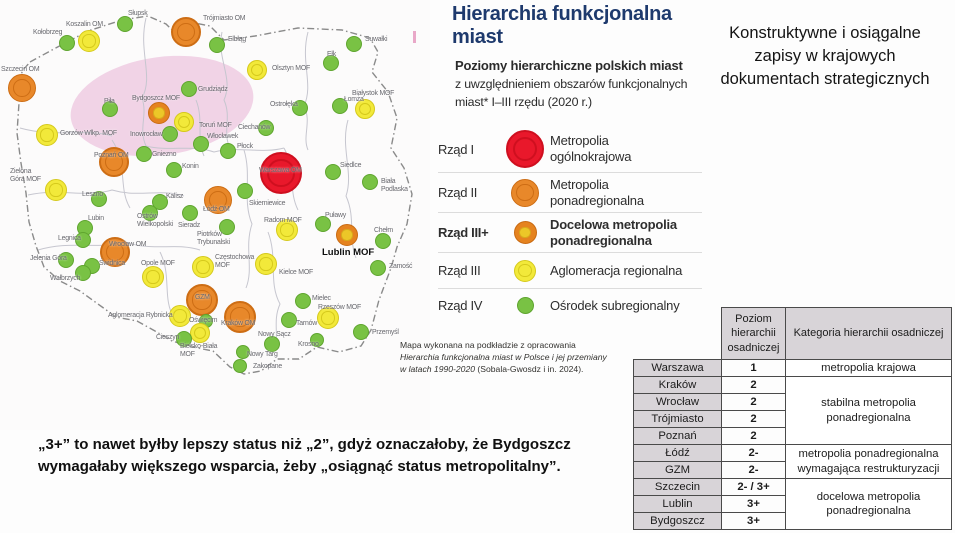  I want to click on table-row: Poznań 2, so click(792, 436).